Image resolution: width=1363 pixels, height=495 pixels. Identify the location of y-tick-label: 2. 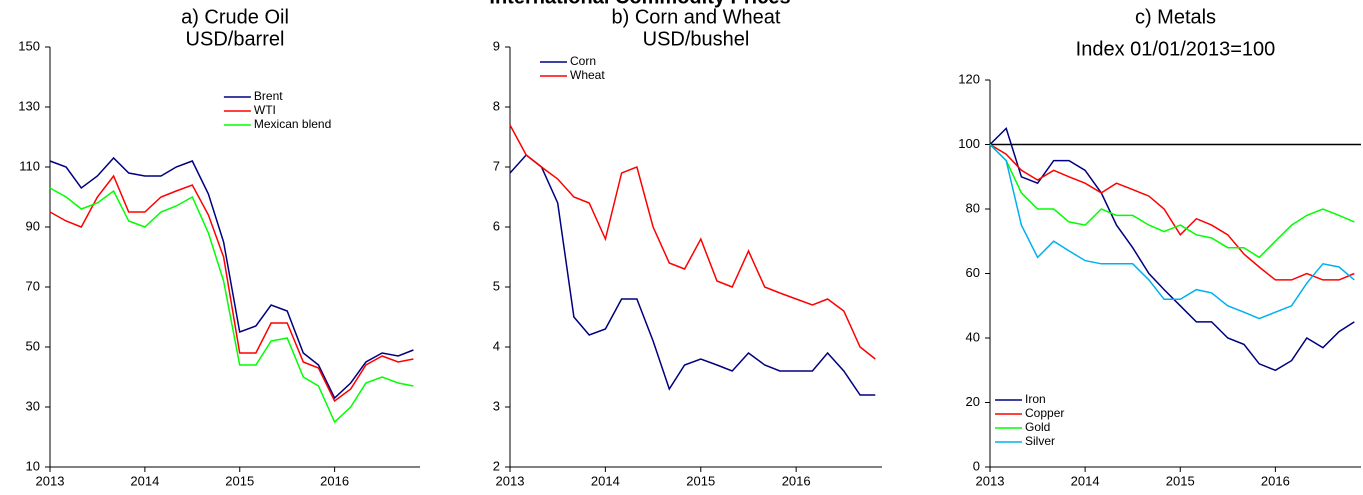
(496, 465).